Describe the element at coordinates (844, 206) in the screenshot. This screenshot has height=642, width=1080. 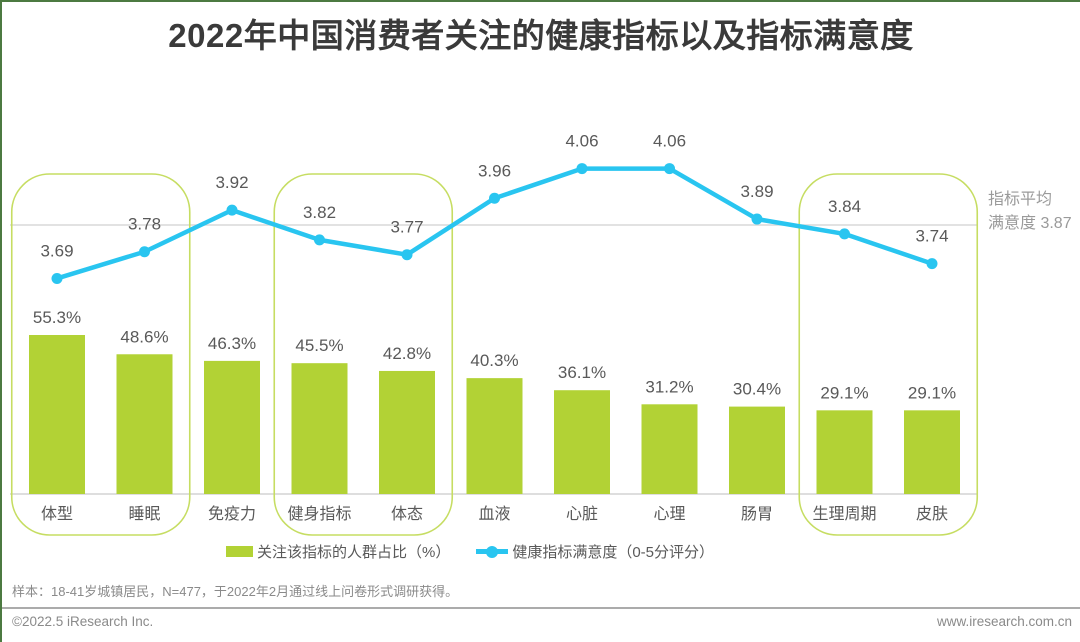
I see `line-value-label: 3.84` at that location.